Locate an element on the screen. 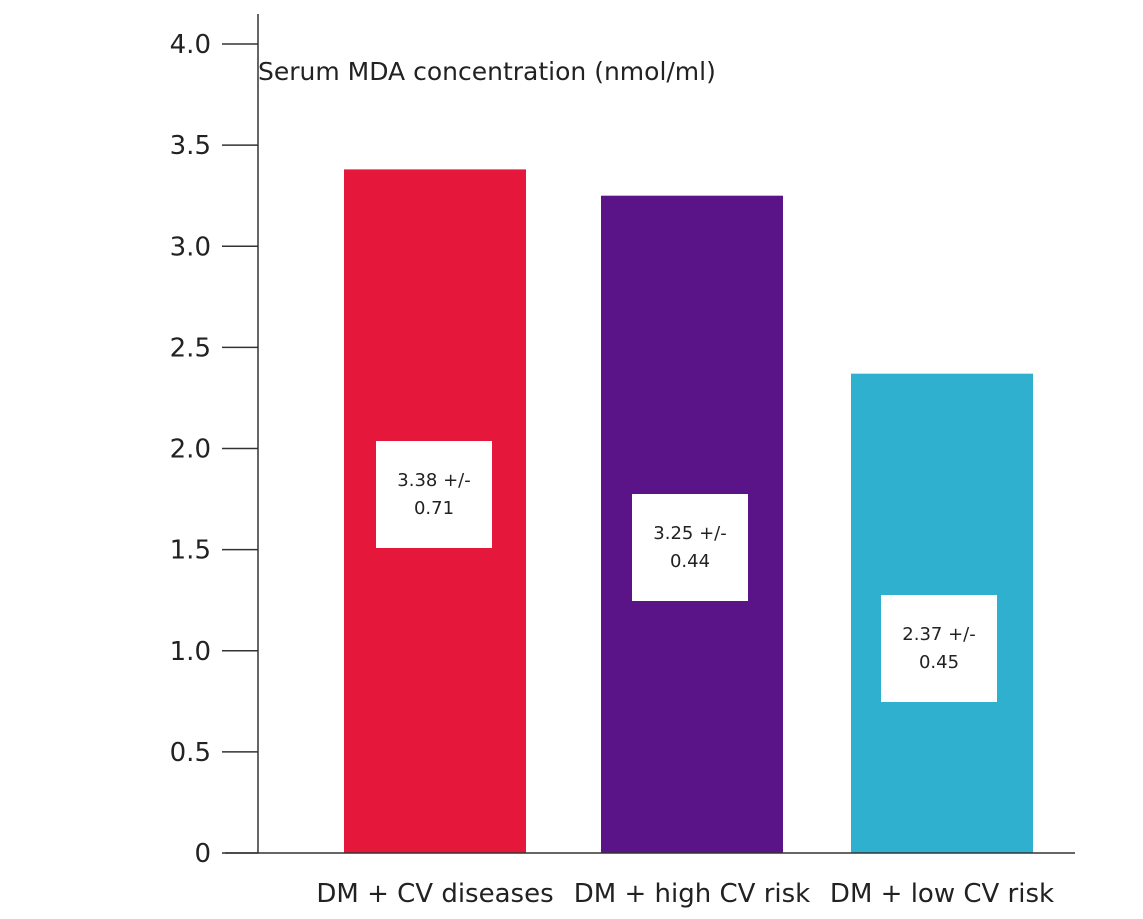 Image resolution: width=1143 pixels, height=919 pixels. x-category-label: DM + CV diseases is located at coordinates (434, 894).